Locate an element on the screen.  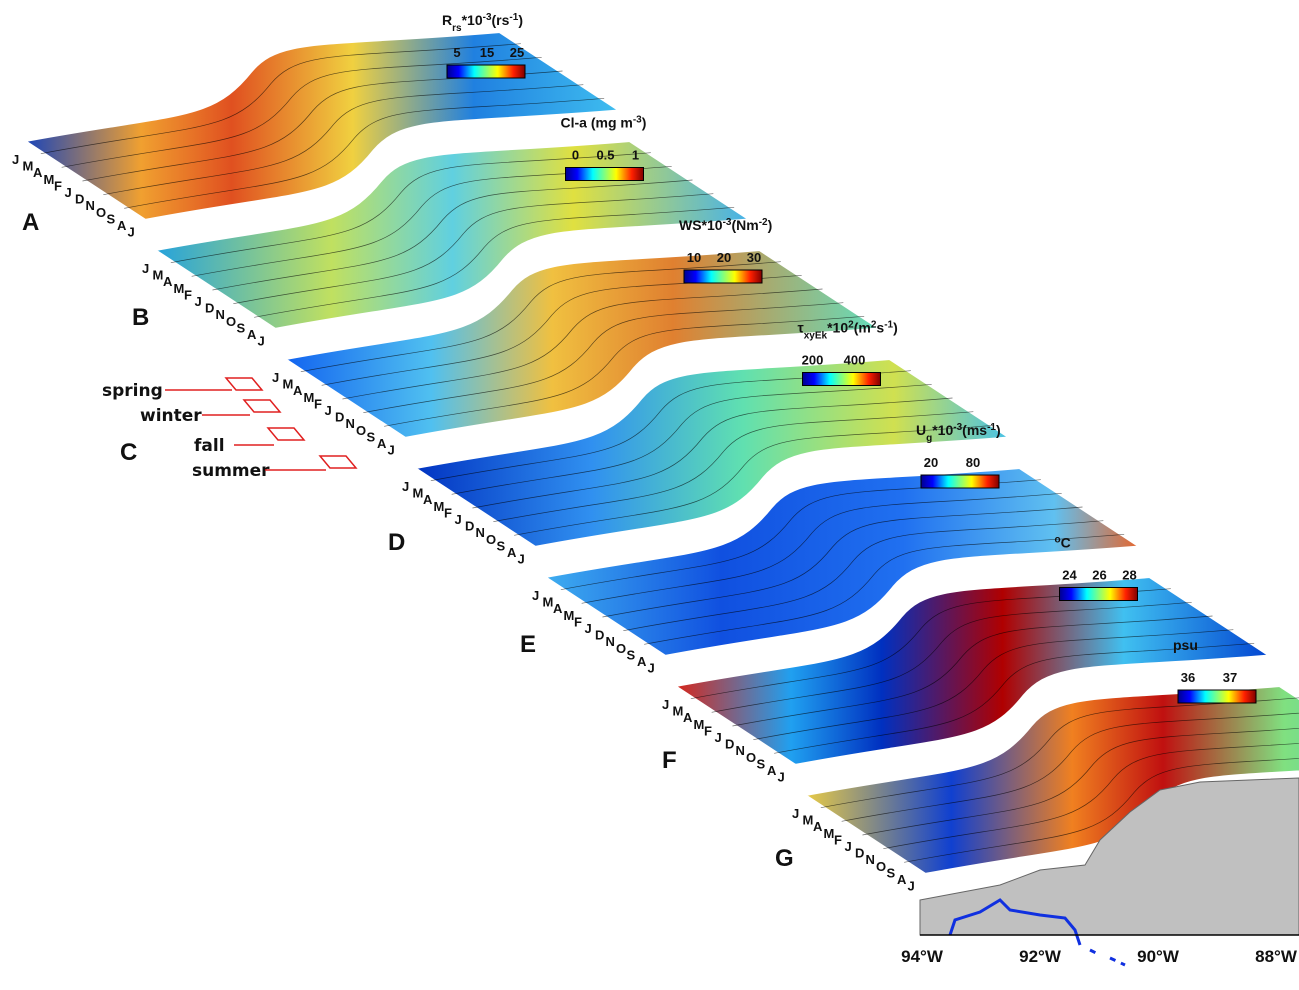
title-part: psu is located at coordinates (1185, 645).